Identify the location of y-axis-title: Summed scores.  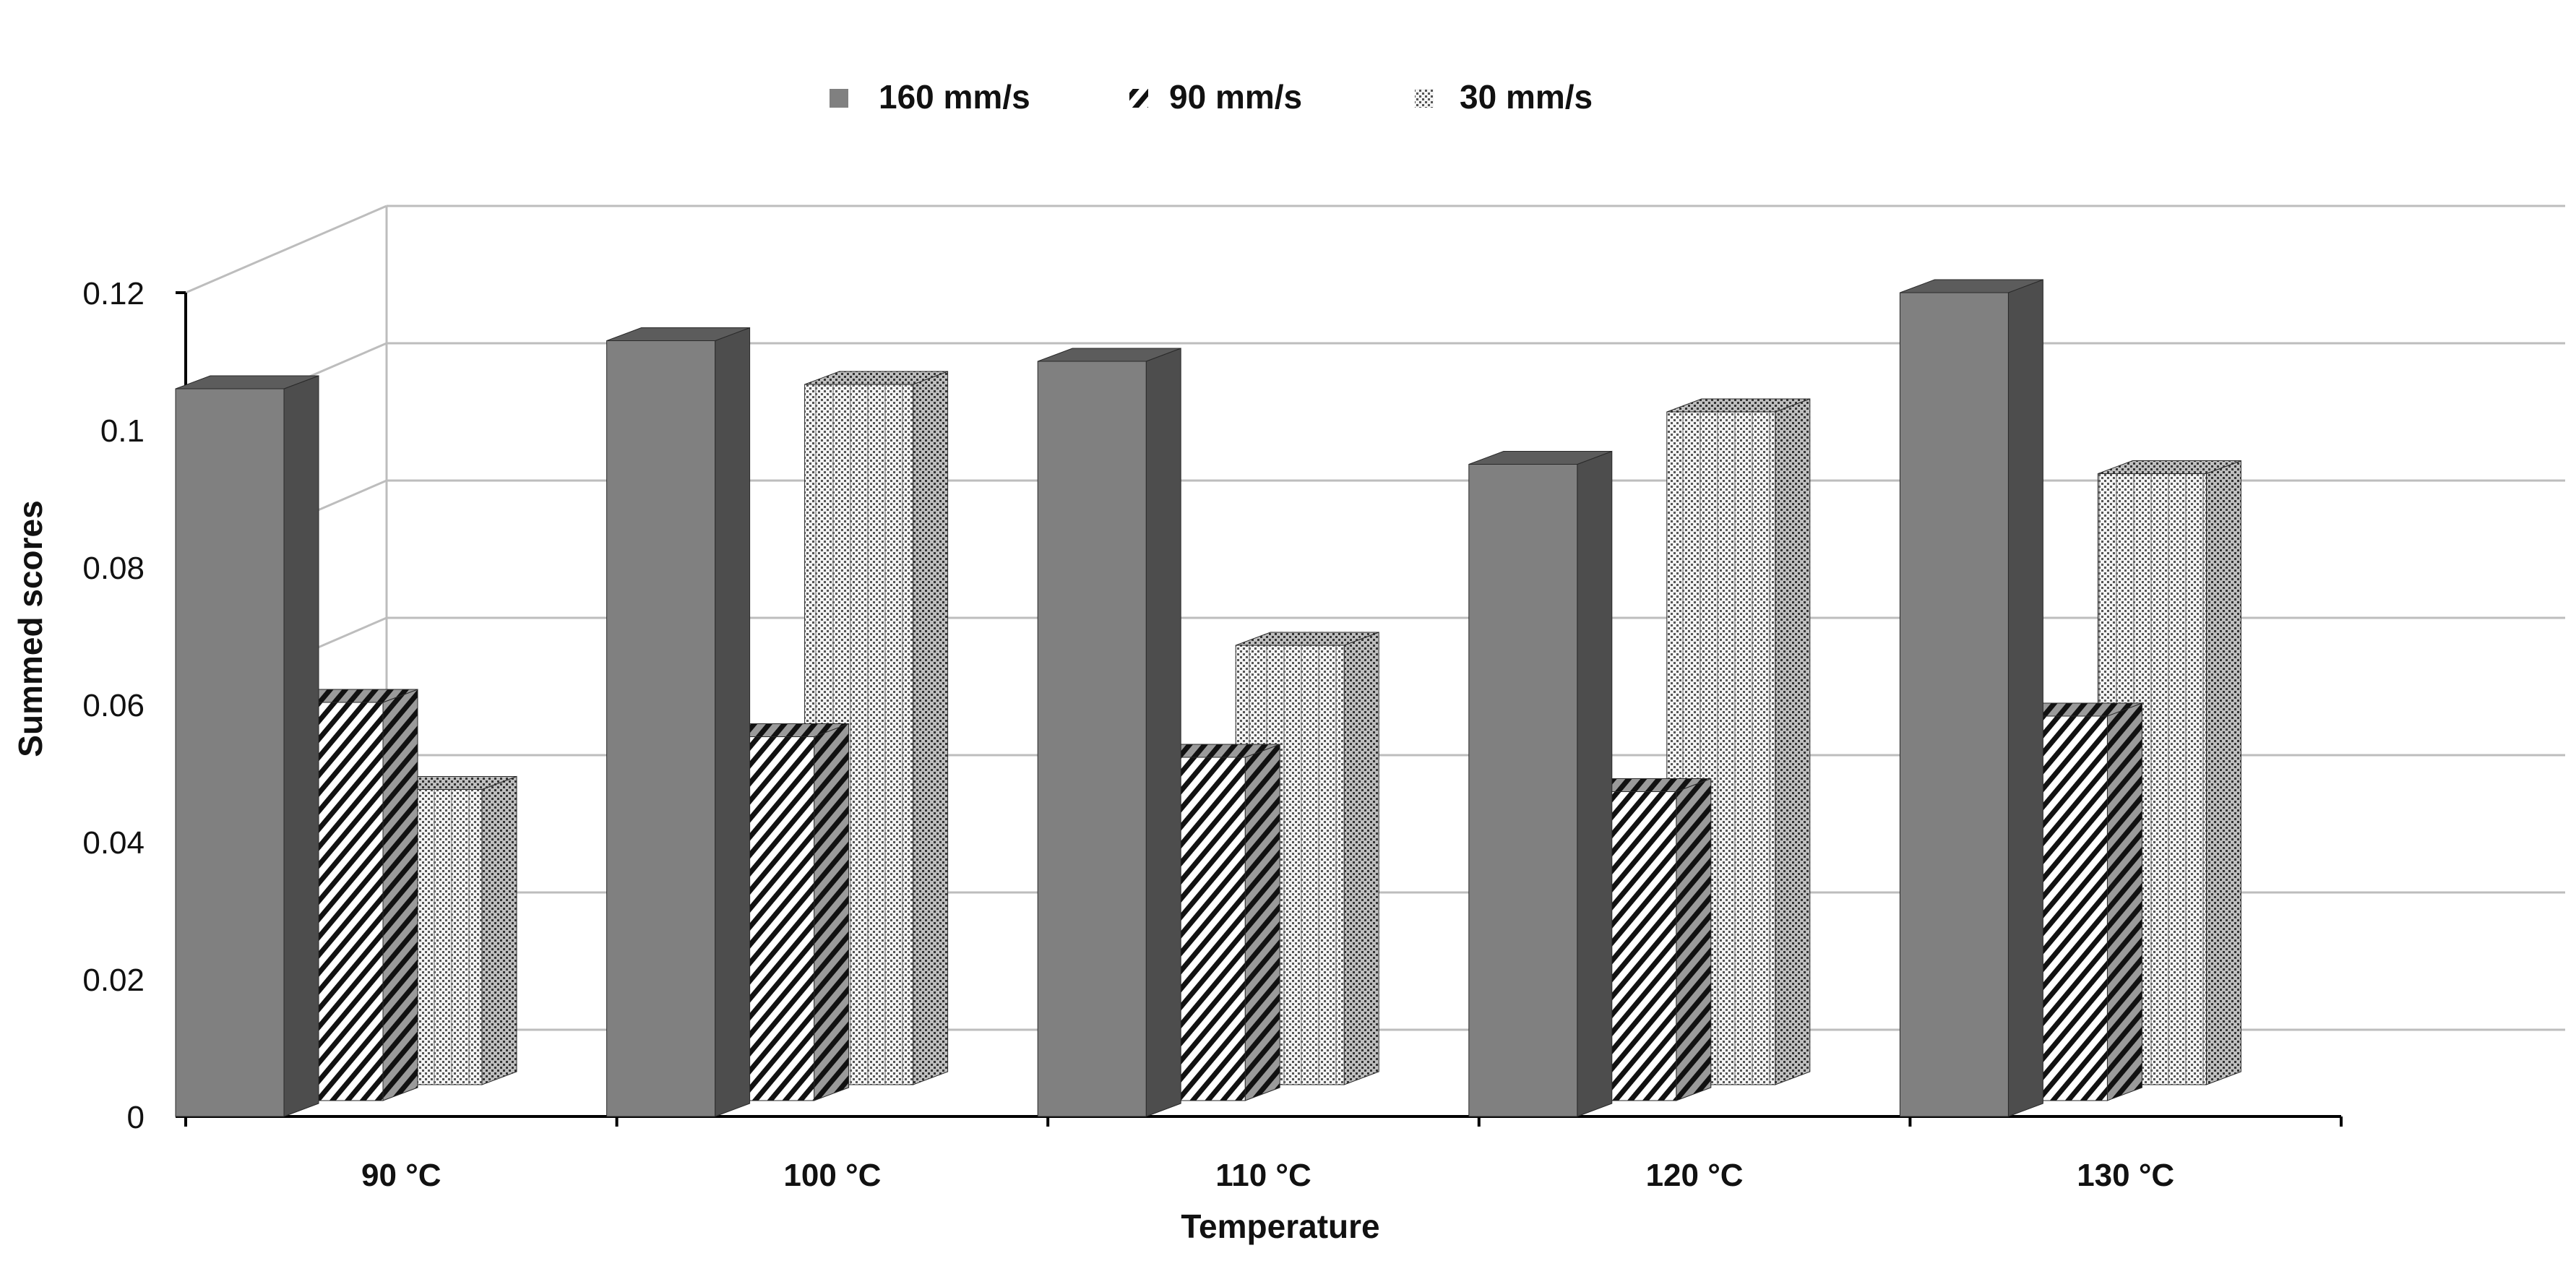
(30, 628).